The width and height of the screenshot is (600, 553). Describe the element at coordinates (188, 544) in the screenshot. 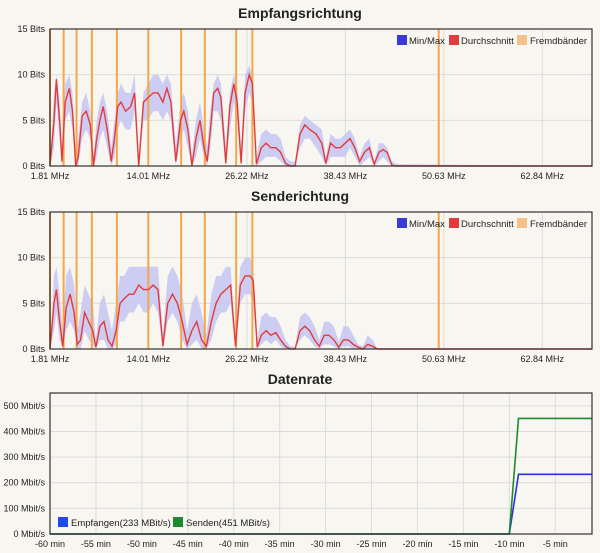

I see `chart3-xtick-3: -45 min` at that location.